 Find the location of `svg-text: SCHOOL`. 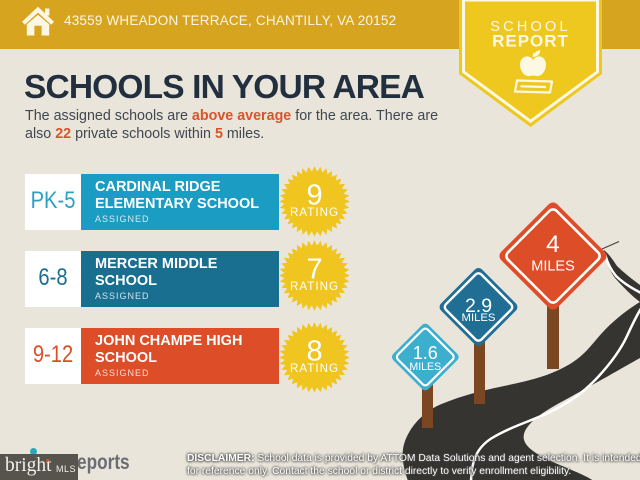

svg-text: SCHOOL is located at coordinates (530, 27).